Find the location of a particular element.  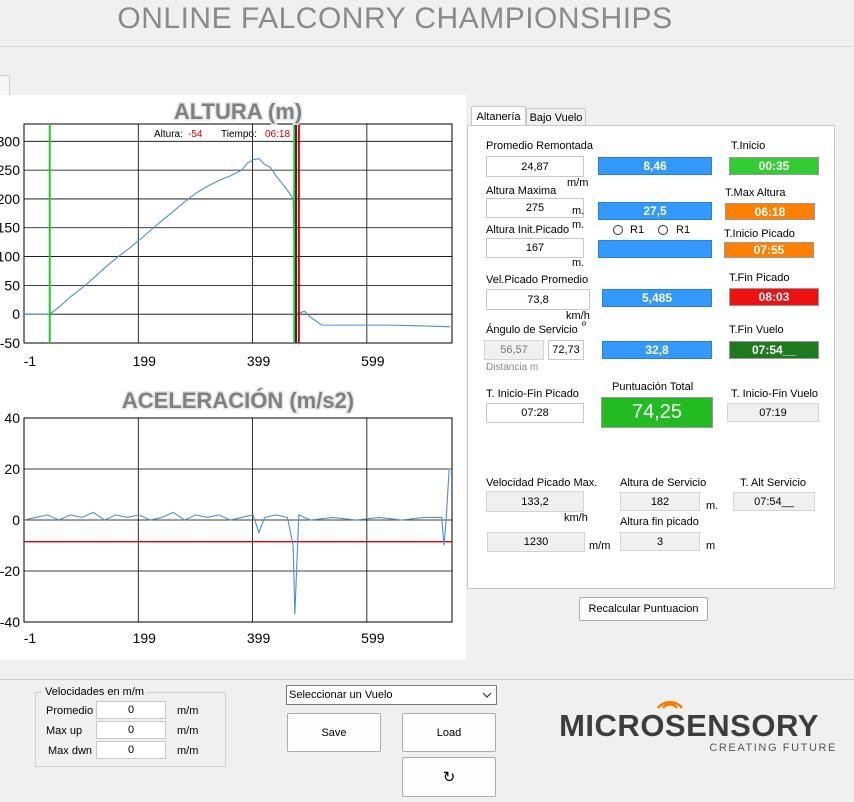

y-tick-label: 100 is located at coordinates (10, 257).